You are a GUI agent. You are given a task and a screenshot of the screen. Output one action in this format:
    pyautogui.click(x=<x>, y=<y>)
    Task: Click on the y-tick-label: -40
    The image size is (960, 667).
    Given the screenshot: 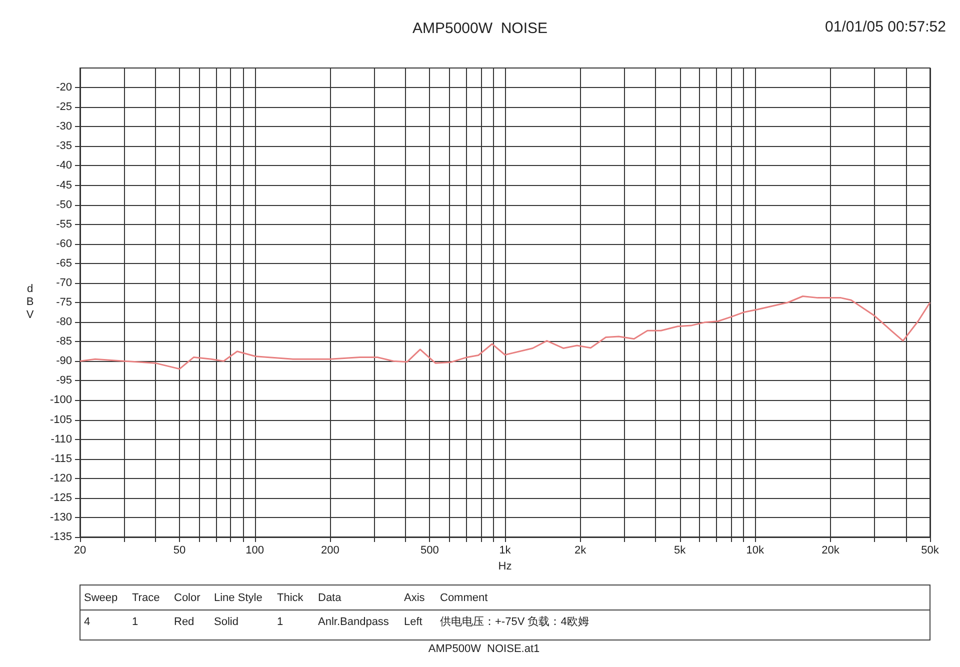 What is the action you would take?
    pyautogui.click(x=64, y=166)
    